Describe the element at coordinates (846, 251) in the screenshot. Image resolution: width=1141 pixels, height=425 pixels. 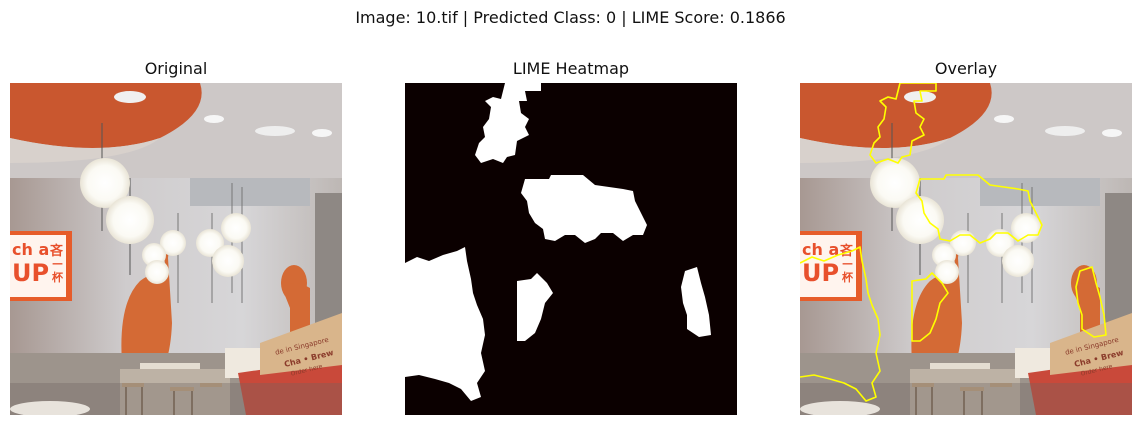
I see `overlay-sign-text-line1-cjk: 吝` at that location.